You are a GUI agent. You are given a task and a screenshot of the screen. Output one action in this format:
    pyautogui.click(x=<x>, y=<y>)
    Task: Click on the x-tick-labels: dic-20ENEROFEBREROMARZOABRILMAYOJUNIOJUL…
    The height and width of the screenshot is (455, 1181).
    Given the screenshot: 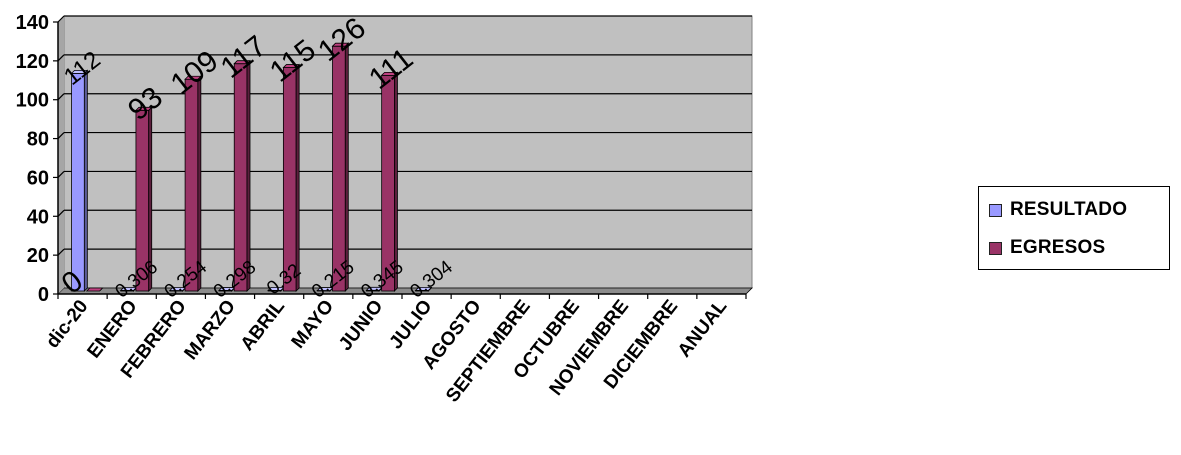 What is the action you would take?
    pyautogui.click(x=386, y=351)
    